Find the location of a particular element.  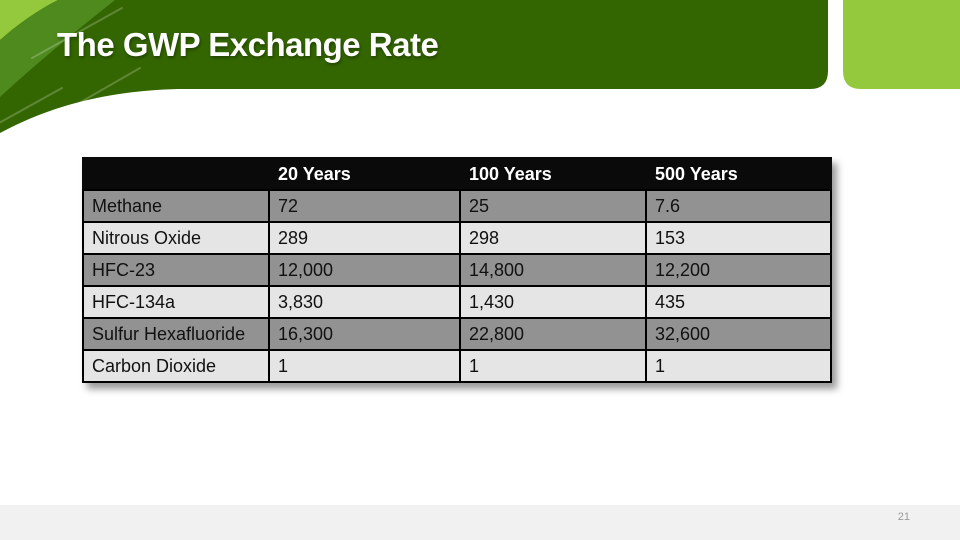

gwp-value-cell: 435 is located at coordinates (738, 302).